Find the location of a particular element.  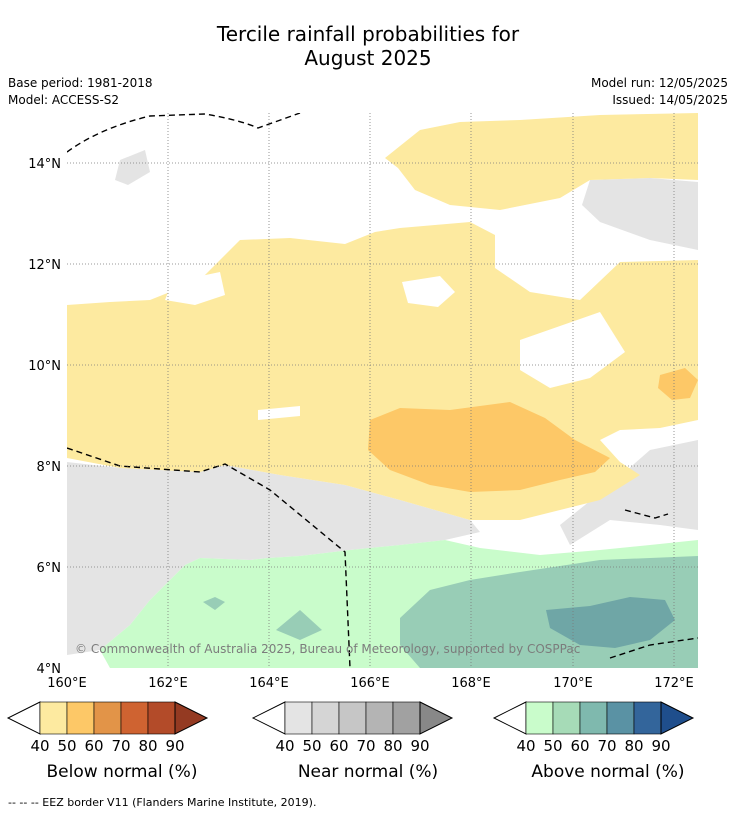

colorbar-near-tick: 80 is located at coordinates (392, 746).